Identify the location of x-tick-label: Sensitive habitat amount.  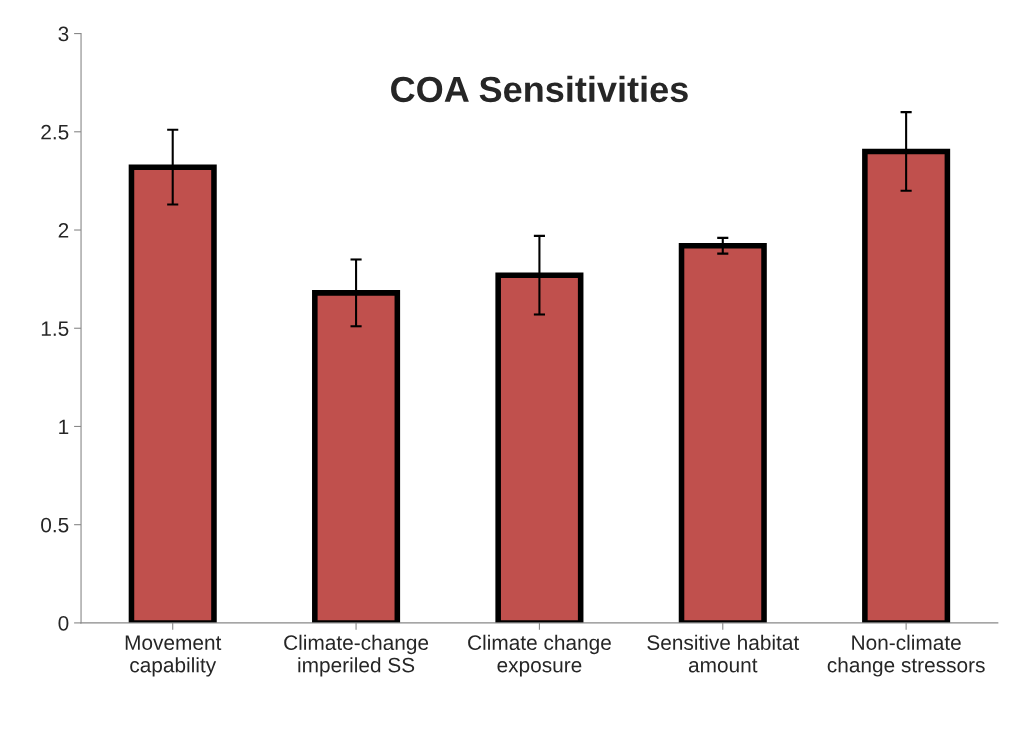
(723, 653).